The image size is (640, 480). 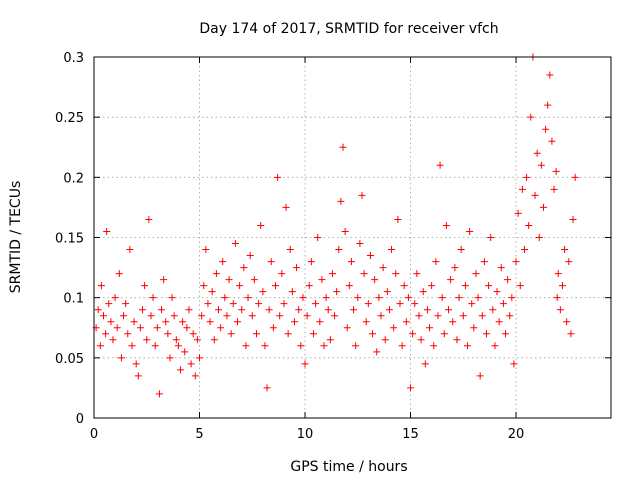 I want to click on x-axis-label: GPS time / hours, so click(x=348, y=467).